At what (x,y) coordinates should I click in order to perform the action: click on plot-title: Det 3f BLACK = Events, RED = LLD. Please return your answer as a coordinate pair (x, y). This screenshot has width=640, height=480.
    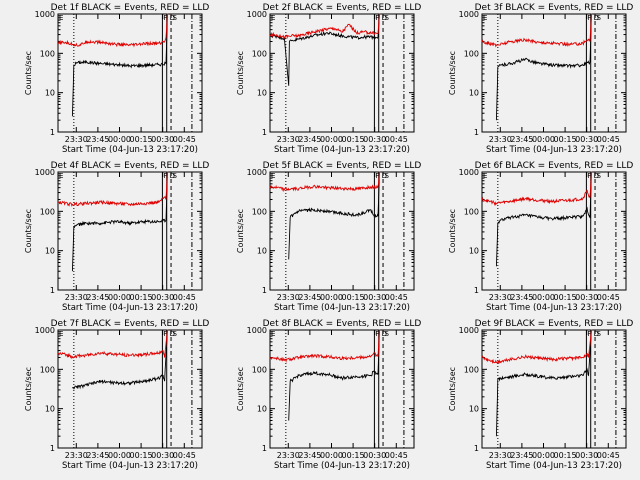
    Looking at the image, I should click on (554, 8).